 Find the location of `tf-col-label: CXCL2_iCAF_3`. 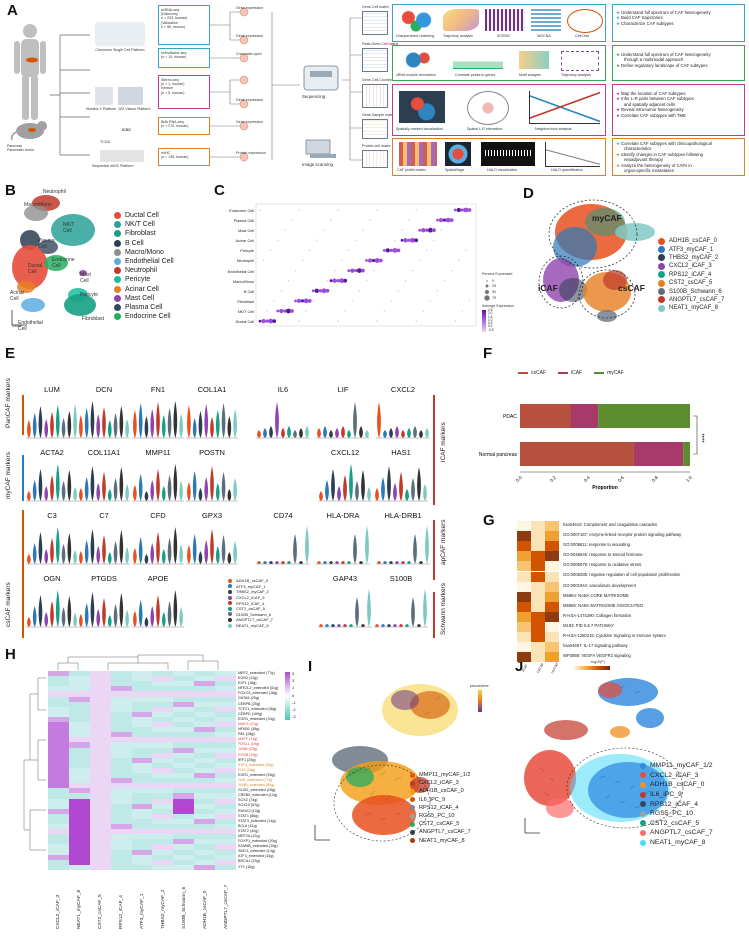

tf-col-label: CXCL2_iCAF_3 is located at coordinates (59, 911).